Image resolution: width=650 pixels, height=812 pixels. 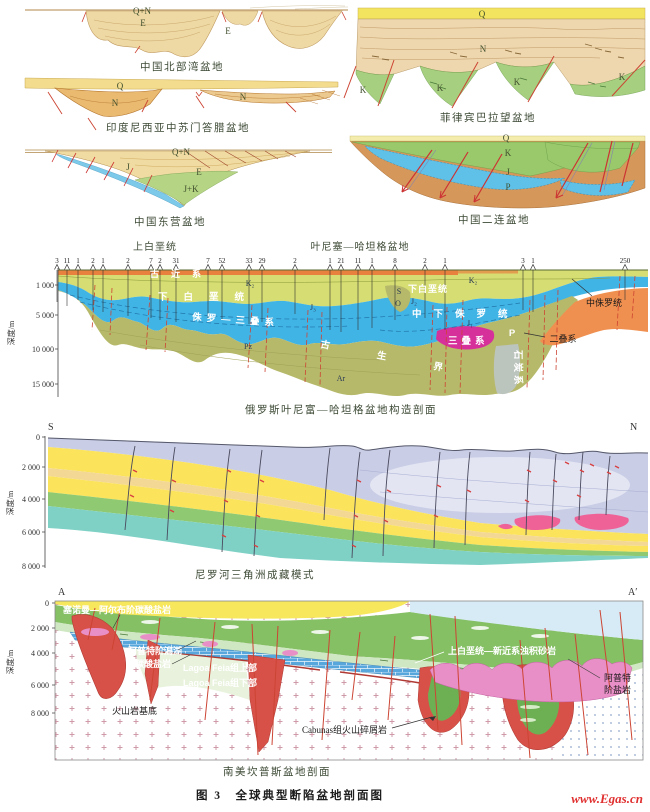 What do you see at coordinates (465, 167) in the screenshot?
I see `stratum-j` at bounding box center [465, 167].